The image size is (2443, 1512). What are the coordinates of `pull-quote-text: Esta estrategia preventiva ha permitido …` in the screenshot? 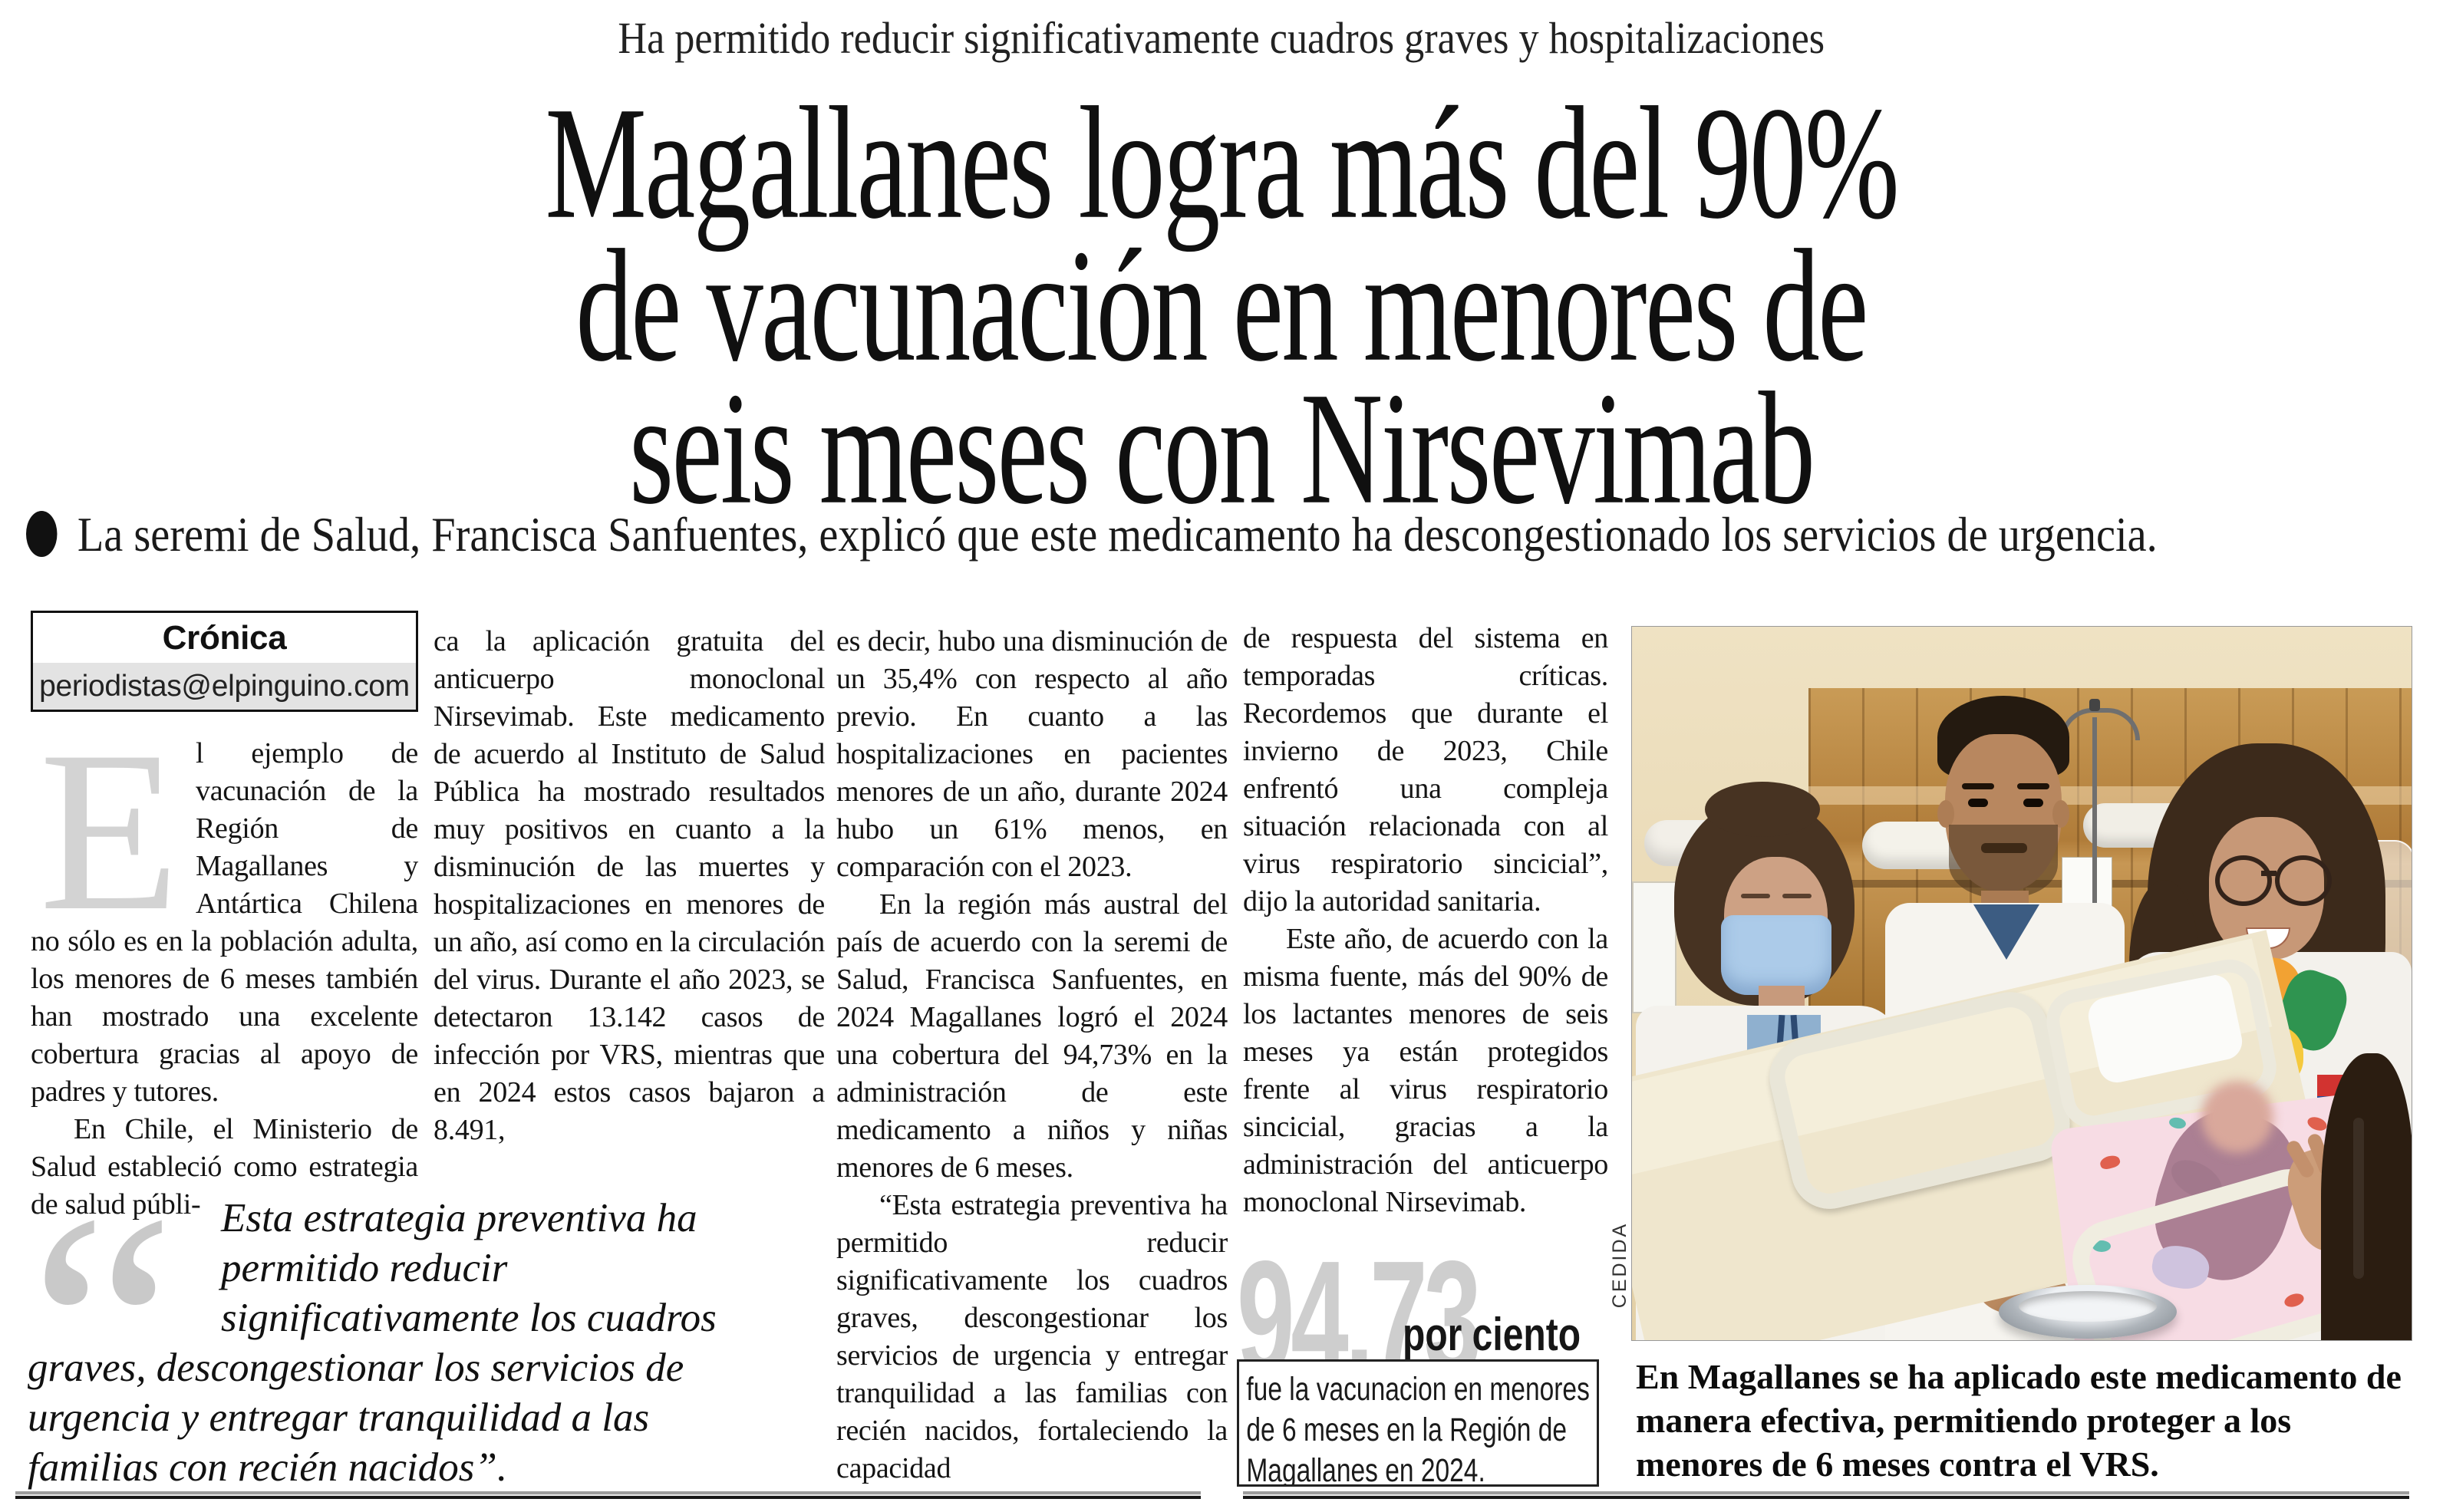 It's located at (372, 1343).